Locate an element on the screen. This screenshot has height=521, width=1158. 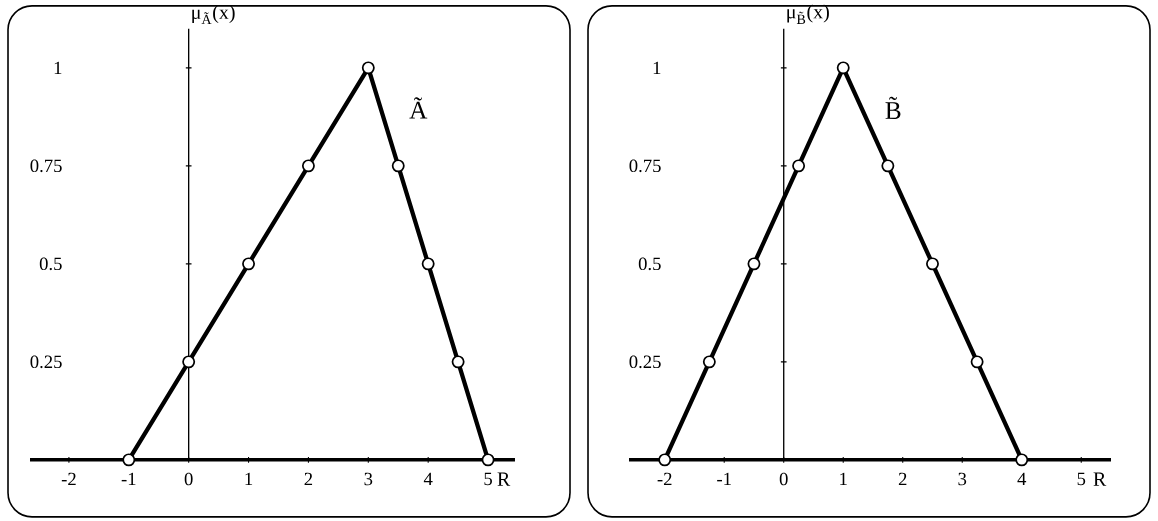
y-axis-title: μ$_{Ã}$(x) is located at coordinates (213, 15).